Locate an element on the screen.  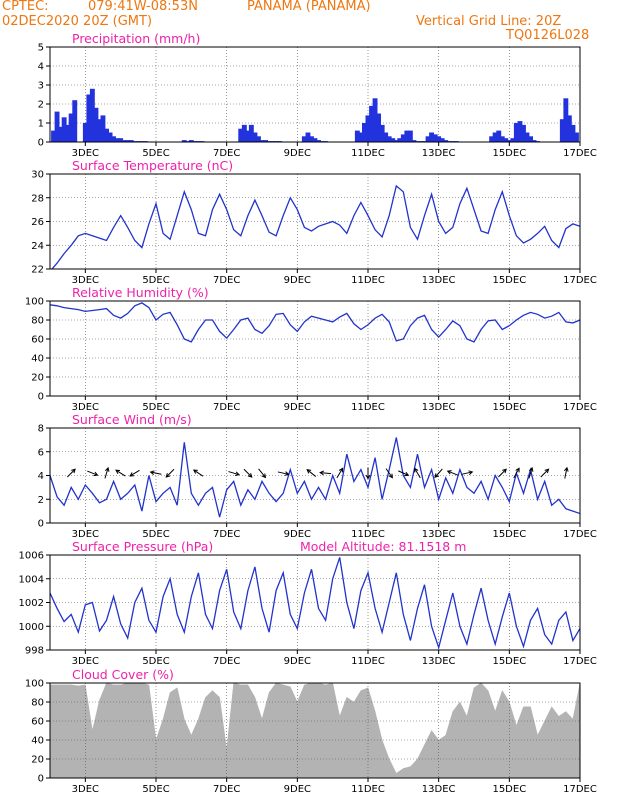
y-tick-label: 1006 is located at coordinates (31, 556).